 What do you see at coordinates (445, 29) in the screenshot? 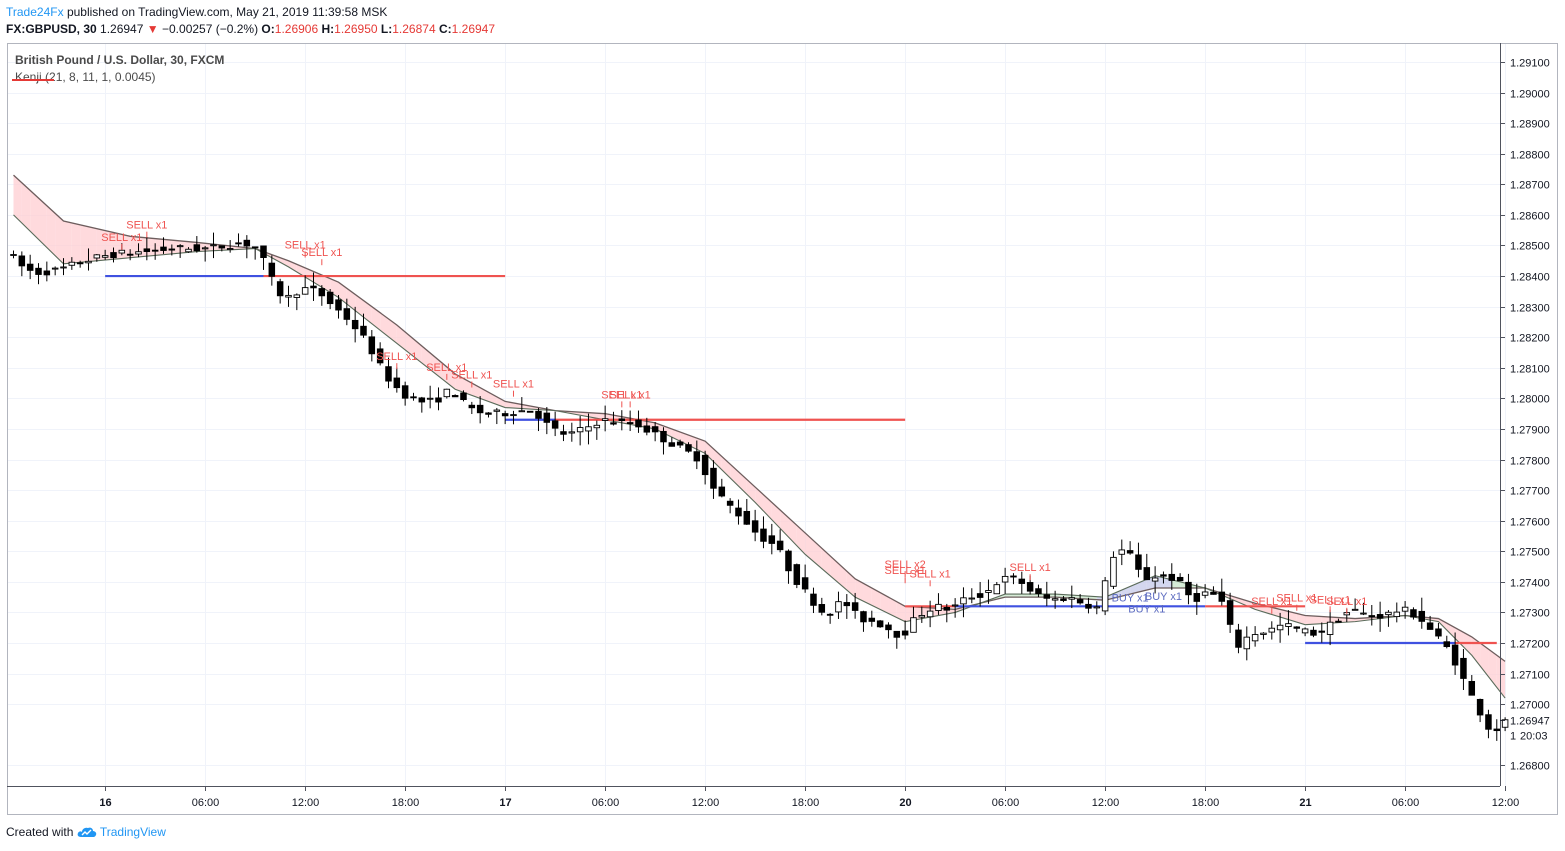
I see `close-label: C:` at bounding box center [445, 29].